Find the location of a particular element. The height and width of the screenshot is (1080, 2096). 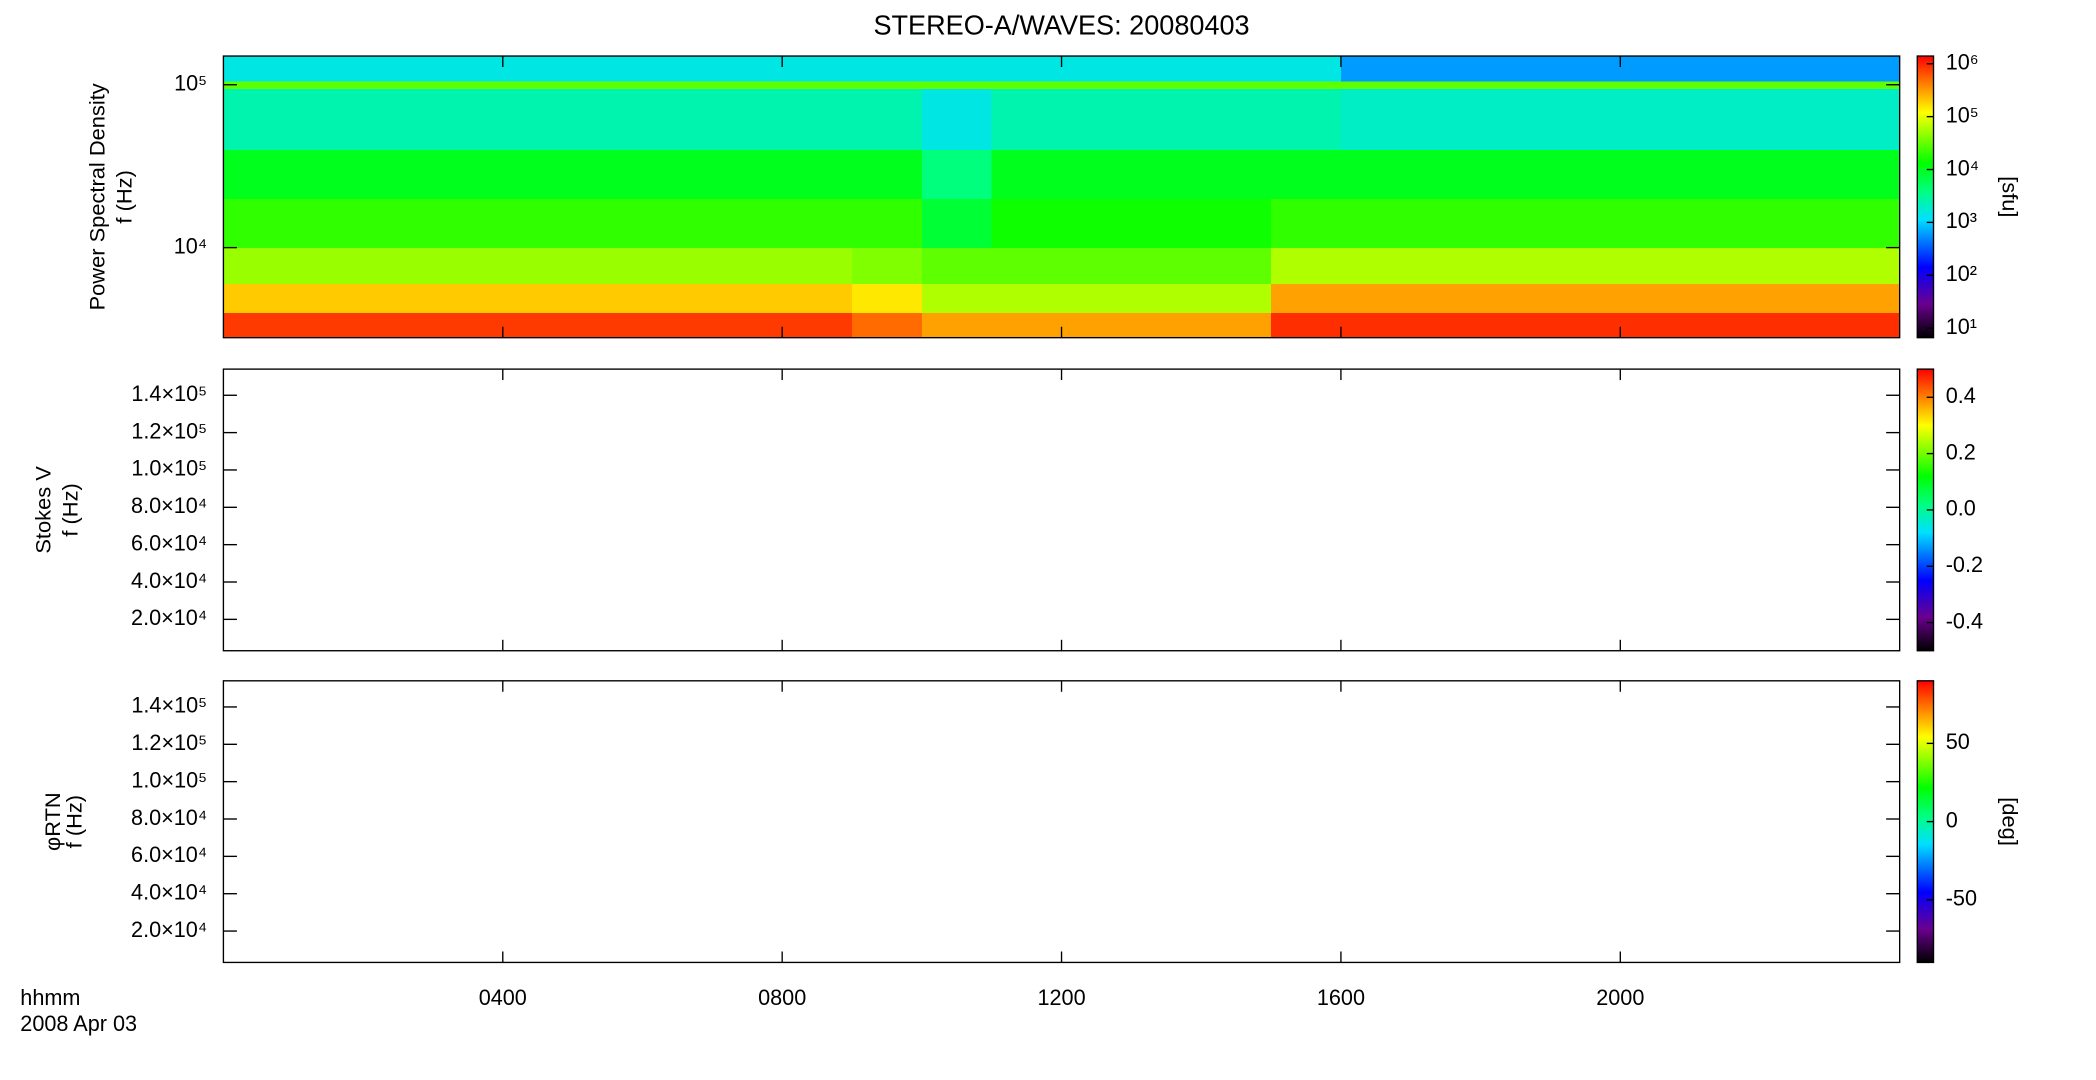

y-tick-label: 8.0×10⁴ is located at coordinates (169, 505).